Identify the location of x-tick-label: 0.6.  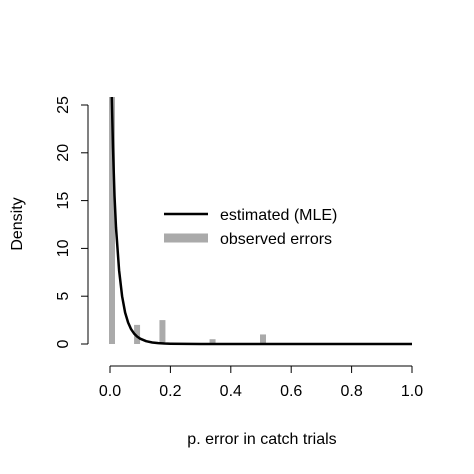
(291, 391).